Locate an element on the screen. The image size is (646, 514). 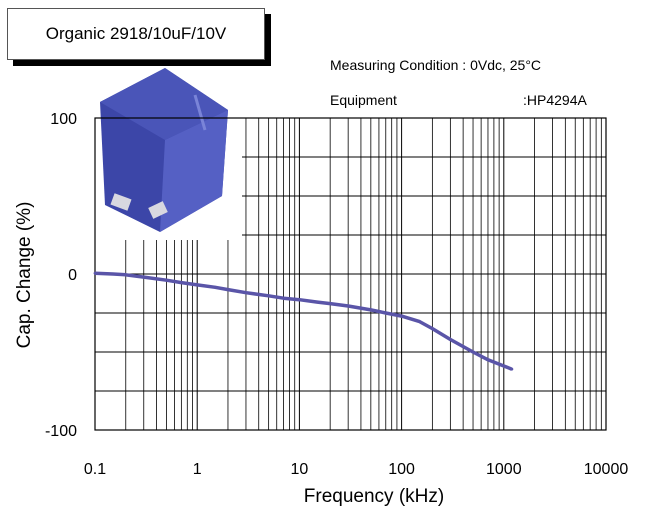
capacitor-photo is located at coordinates (166, 151).